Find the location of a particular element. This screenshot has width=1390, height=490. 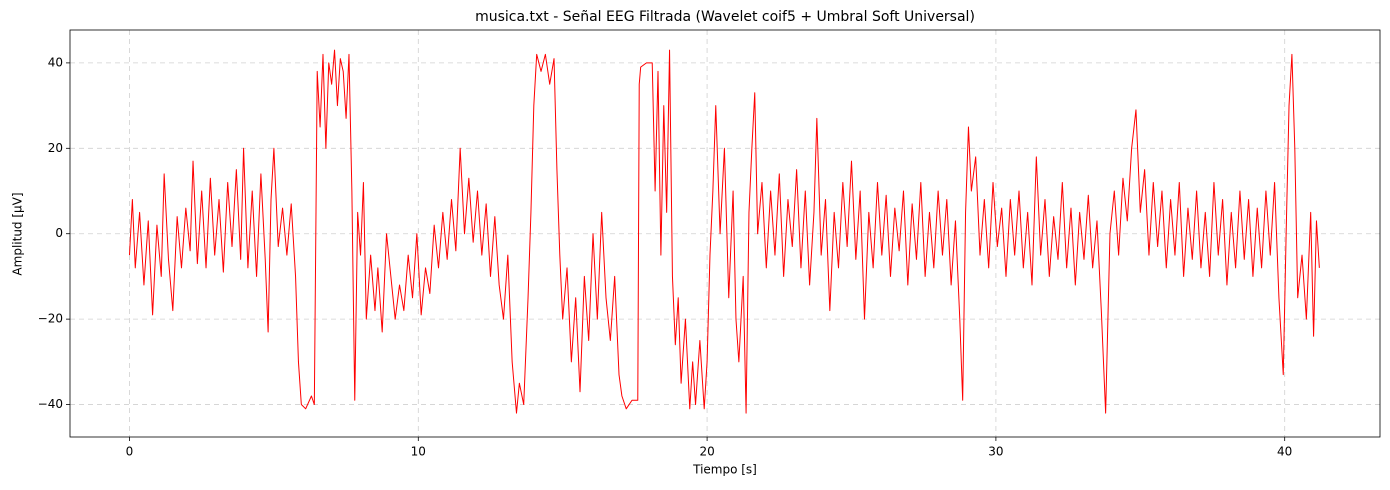

x-tick-label: 20 is located at coordinates (706, 452).